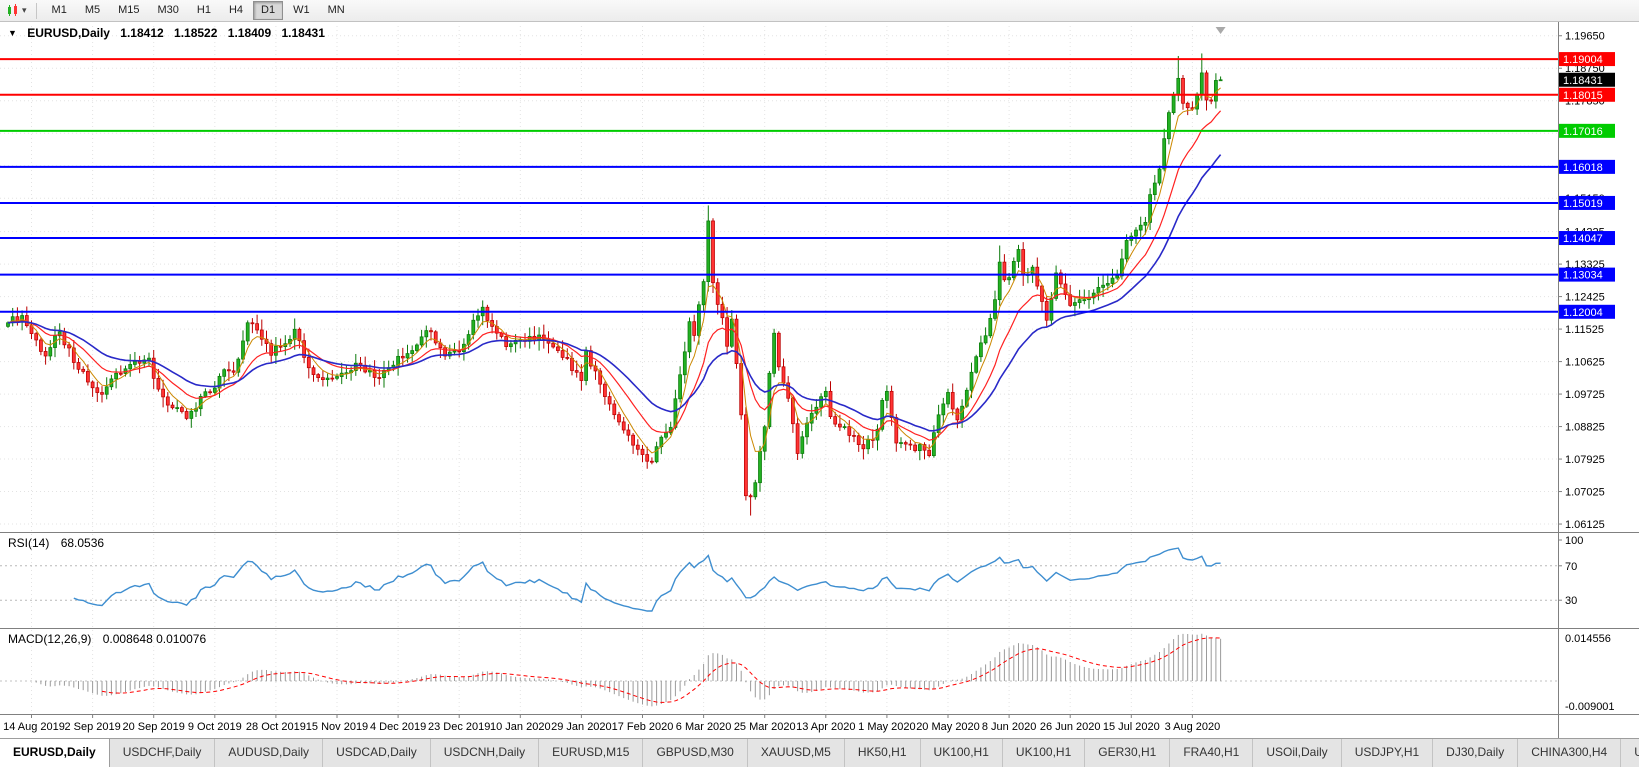  I want to click on rsi-indicator-value: 68.0536, so click(82, 543).